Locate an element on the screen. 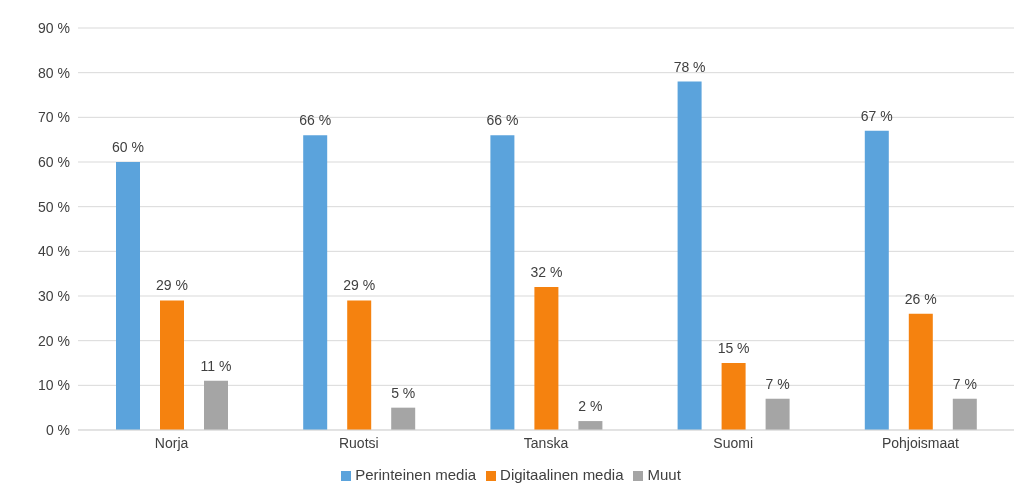  x-tick-label: Ruotsi is located at coordinates (358, 442).